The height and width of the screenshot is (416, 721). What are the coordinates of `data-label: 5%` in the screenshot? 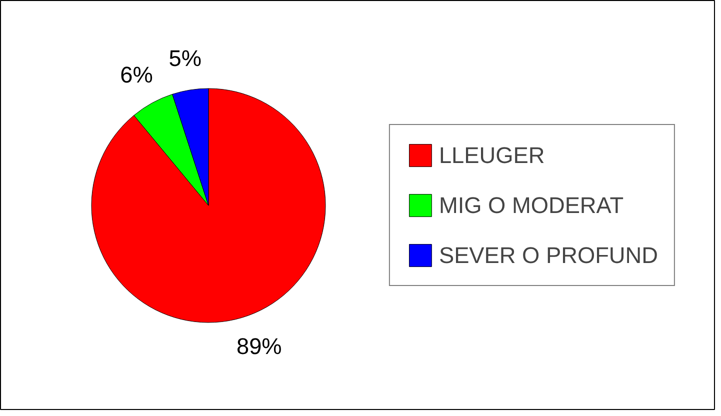 It's located at (185, 58).